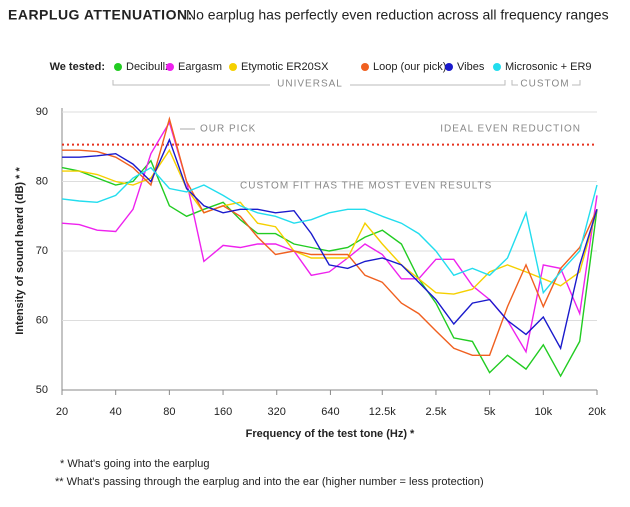  Describe the element at coordinates (510, 128) in the screenshot. I see `reference-label: IDEAL EVEN REDUCTION` at that location.